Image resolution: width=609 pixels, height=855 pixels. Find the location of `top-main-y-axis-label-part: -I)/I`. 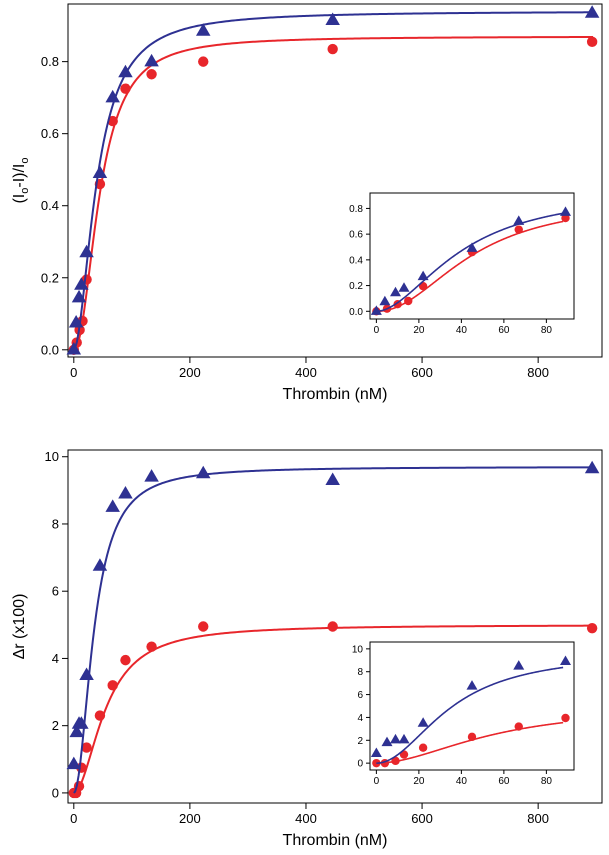

top-main-y-axis-label-part: -I)/I is located at coordinates (19, 176).